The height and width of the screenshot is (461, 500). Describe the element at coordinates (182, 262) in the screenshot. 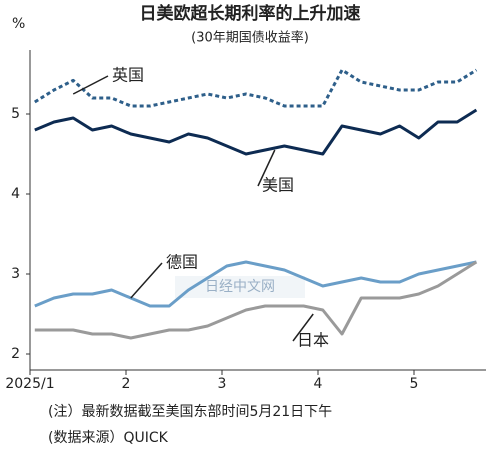

I see `series-label: 德国` at that location.